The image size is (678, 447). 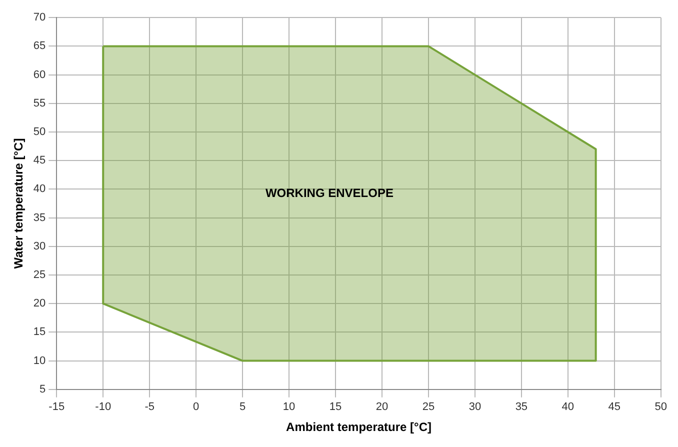 I want to click on y-tick-label: 60, so click(x=39, y=74).